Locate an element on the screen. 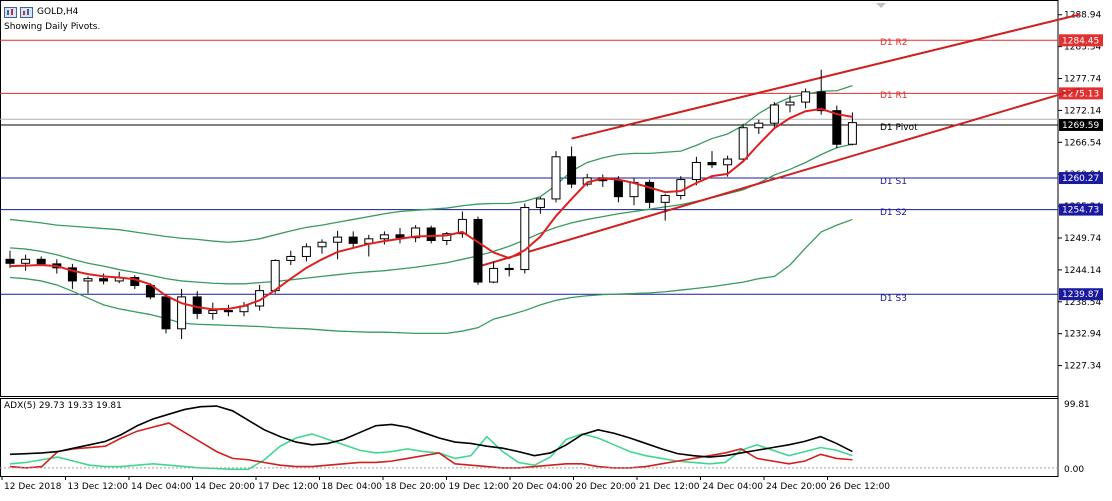  adx-plus-di-line is located at coordinates (431, 452).